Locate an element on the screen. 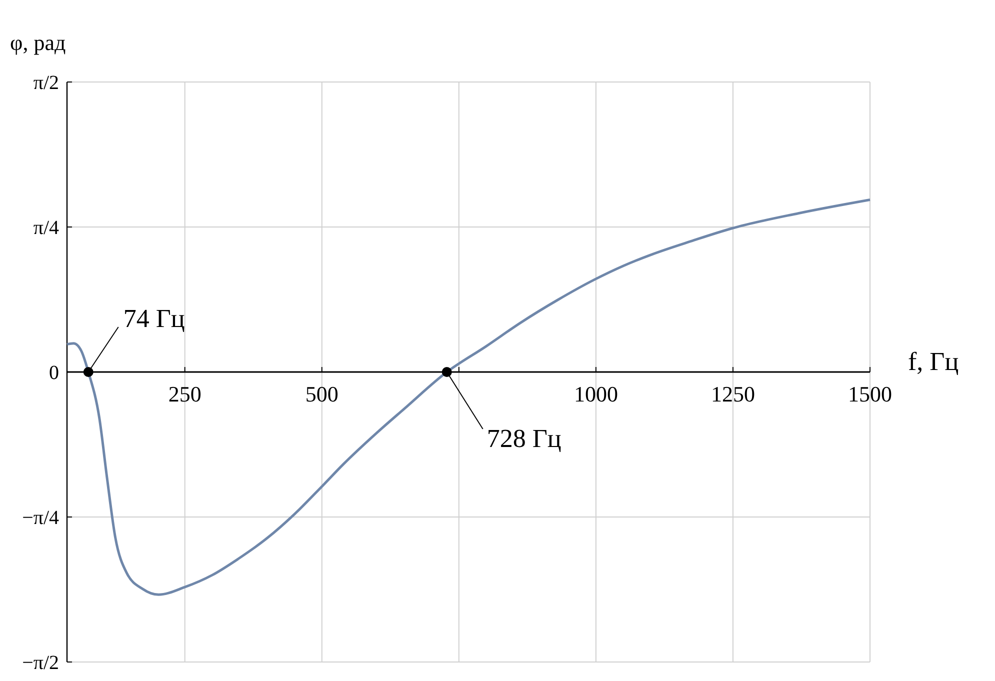 The height and width of the screenshot is (681, 995). x-tick-label: 1250 is located at coordinates (732, 393).